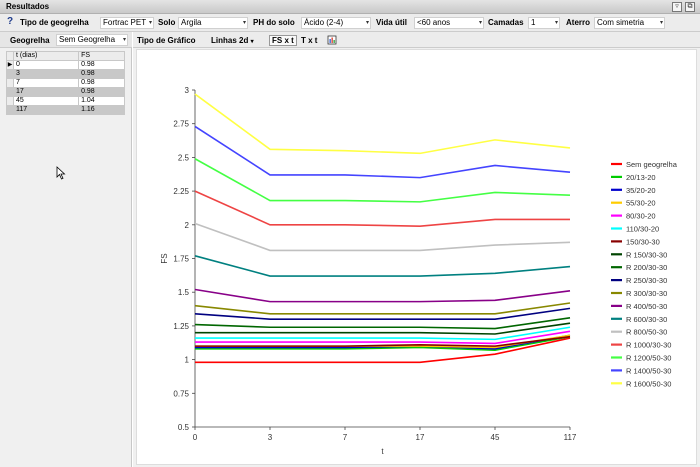 The height and width of the screenshot is (467, 700). What do you see at coordinates (382, 451) in the screenshot?
I see `x-axis-title: t` at bounding box center [382, 451].